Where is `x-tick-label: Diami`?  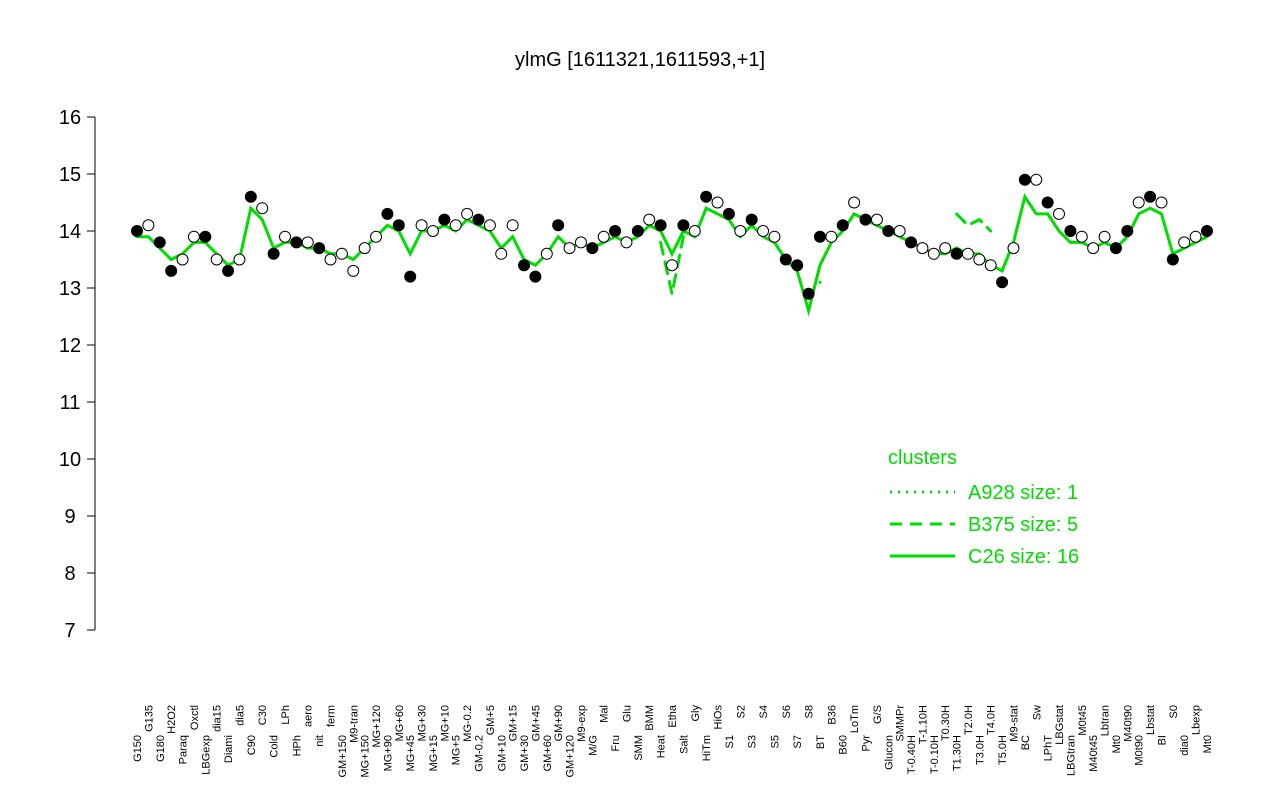
x-tick-label: Diami is located at coordinates (229, 749).